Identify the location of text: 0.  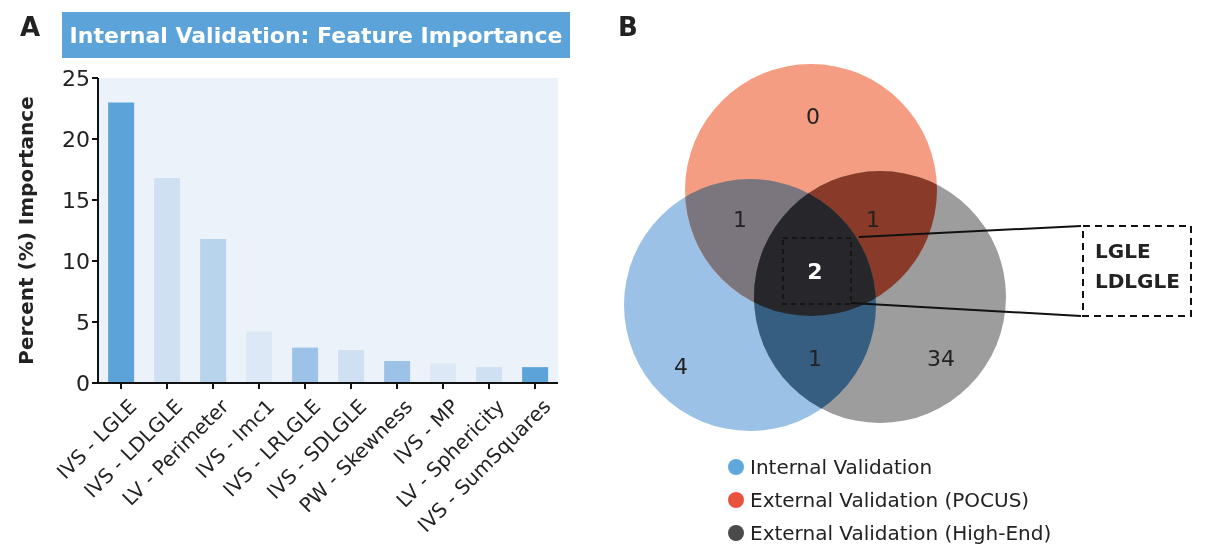
(813, 116).